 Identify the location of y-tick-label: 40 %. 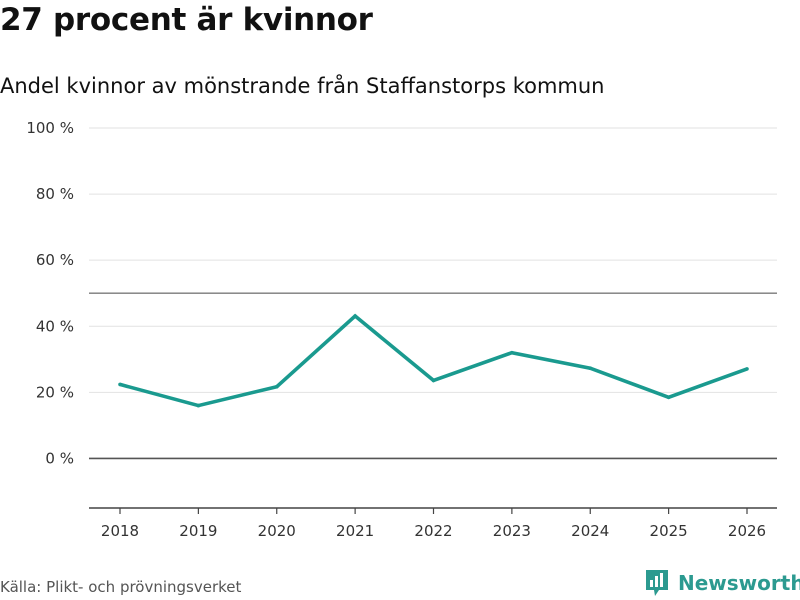
(55, 326).